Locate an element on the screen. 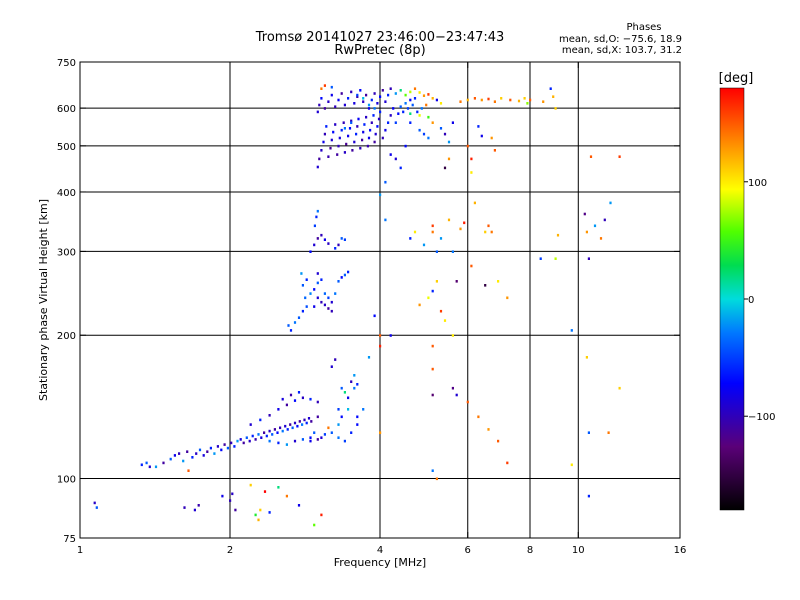 This screenshot has height=600, width=800. y-tick-label: 600 is located at coordinates (66, 109).